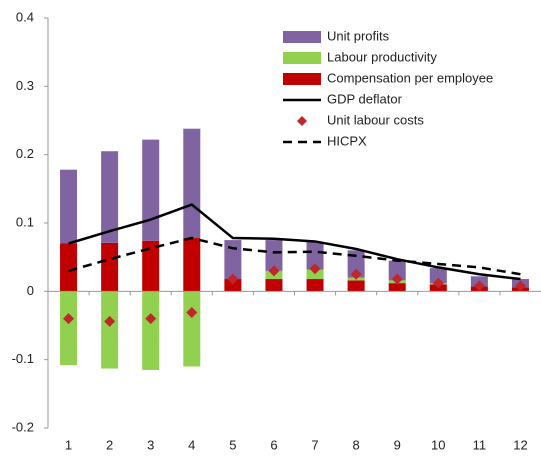 The height and width of the screenshot is (457, 541). I want to click on x-tick-label: 6, so click(273, 444).